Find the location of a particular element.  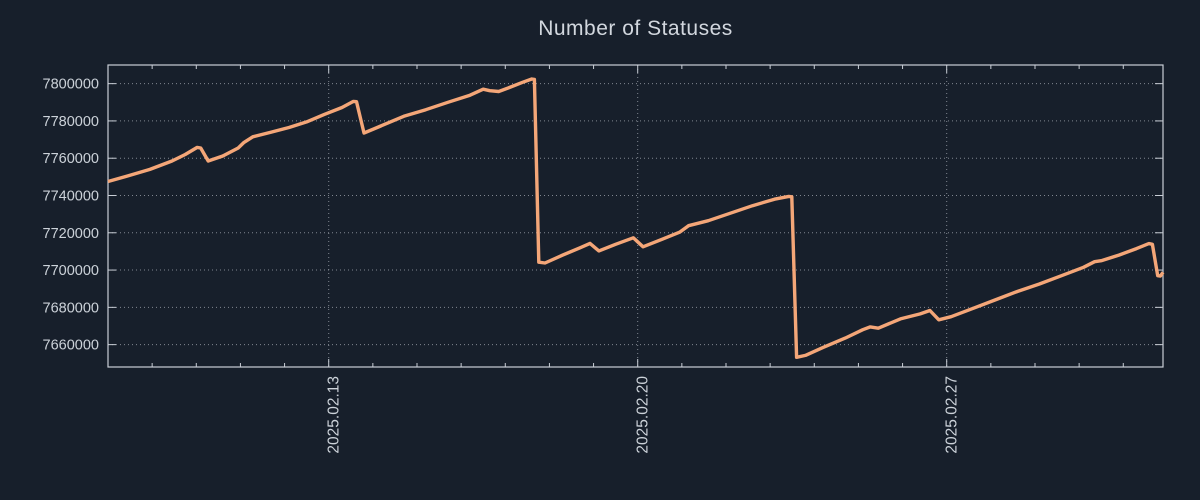

y-tick-label: 7800000 is located at coordinates (71, 85).